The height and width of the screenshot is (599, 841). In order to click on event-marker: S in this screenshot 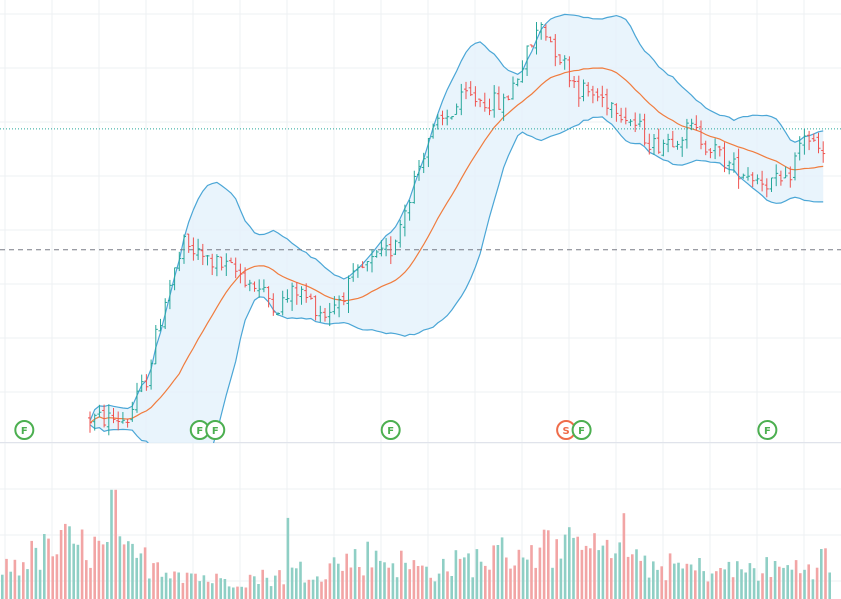, I will do `click(566, 430)`.